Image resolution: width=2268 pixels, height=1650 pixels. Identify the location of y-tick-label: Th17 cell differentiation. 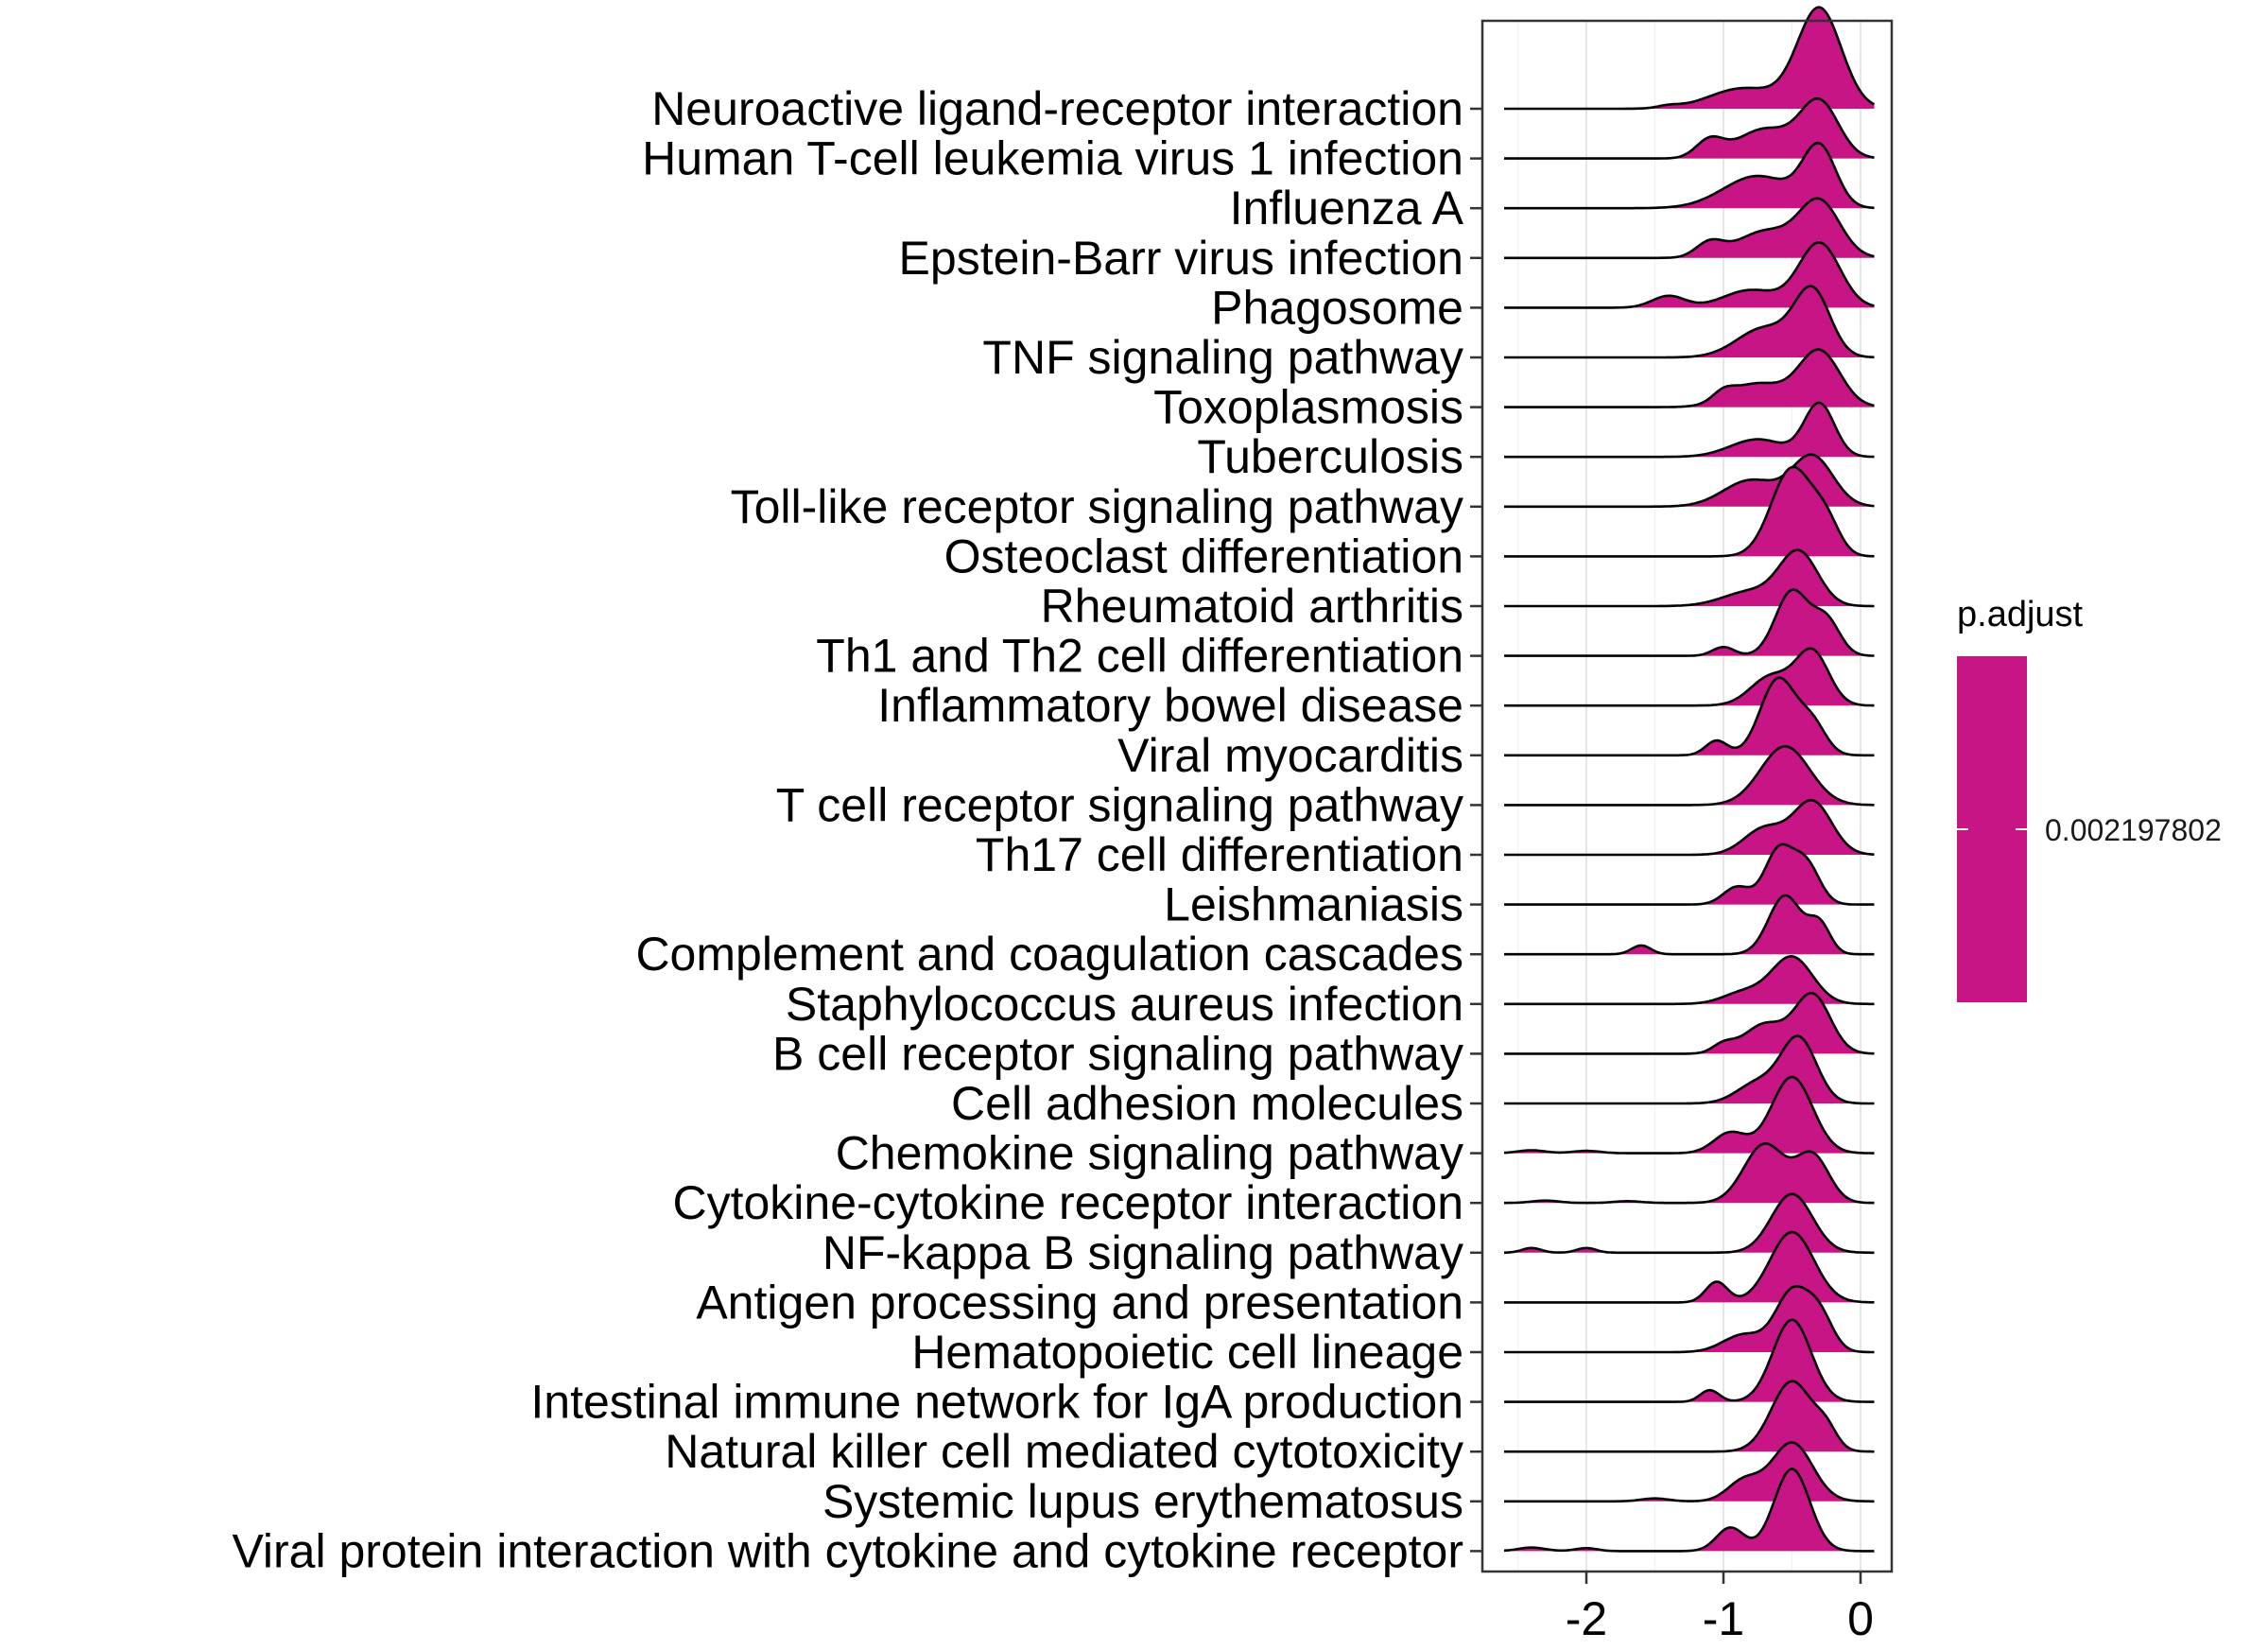
(1219, 854).